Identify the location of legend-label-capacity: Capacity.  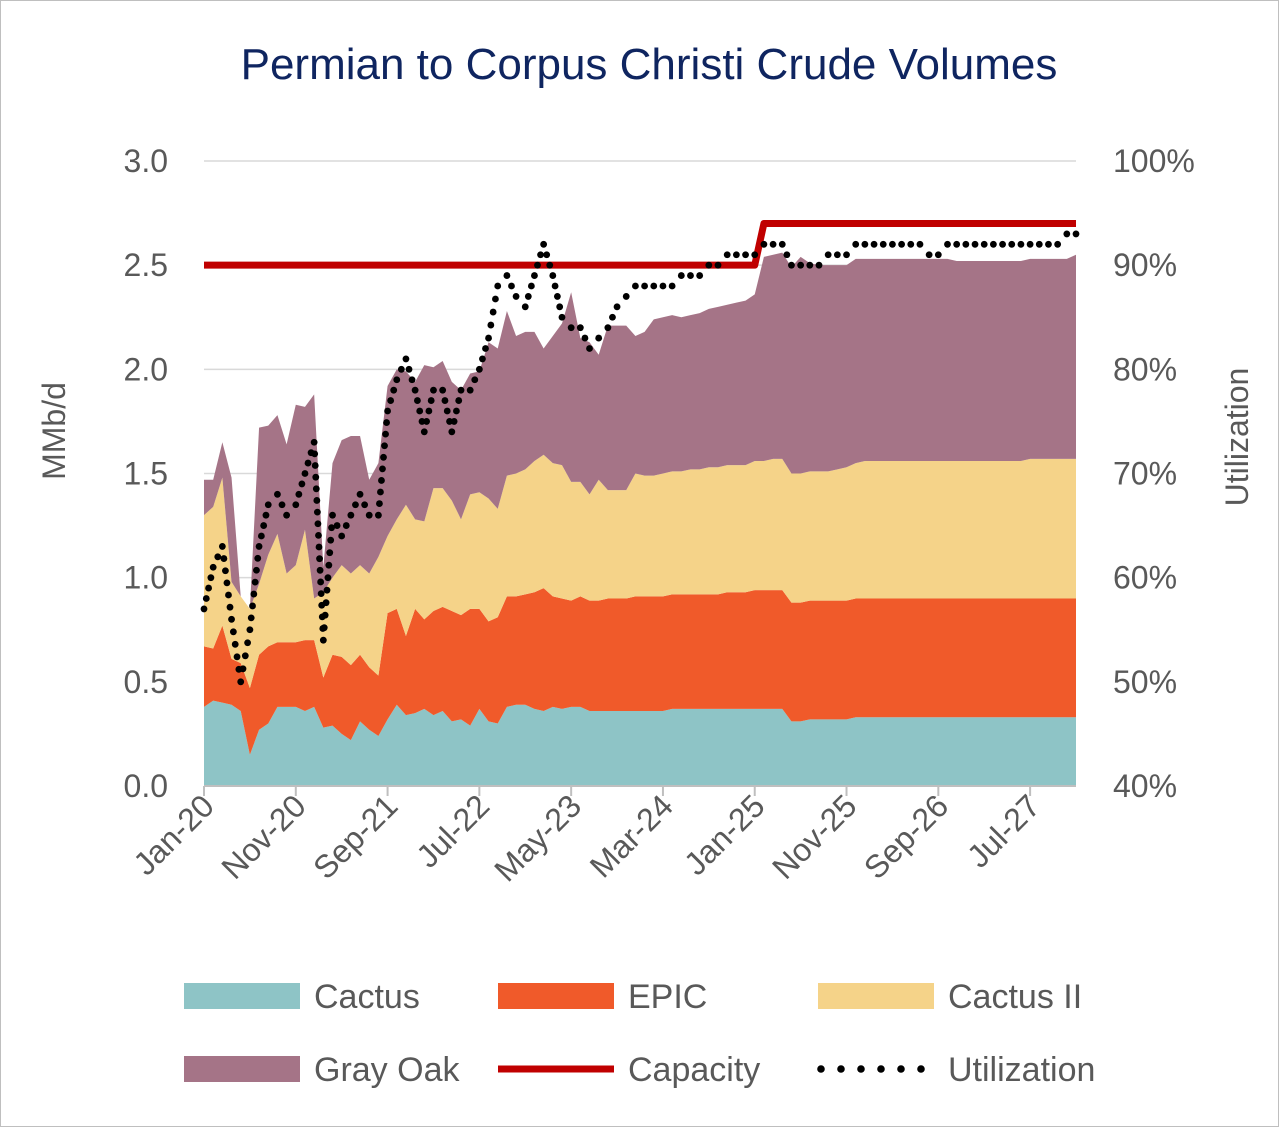
(694, 1070).